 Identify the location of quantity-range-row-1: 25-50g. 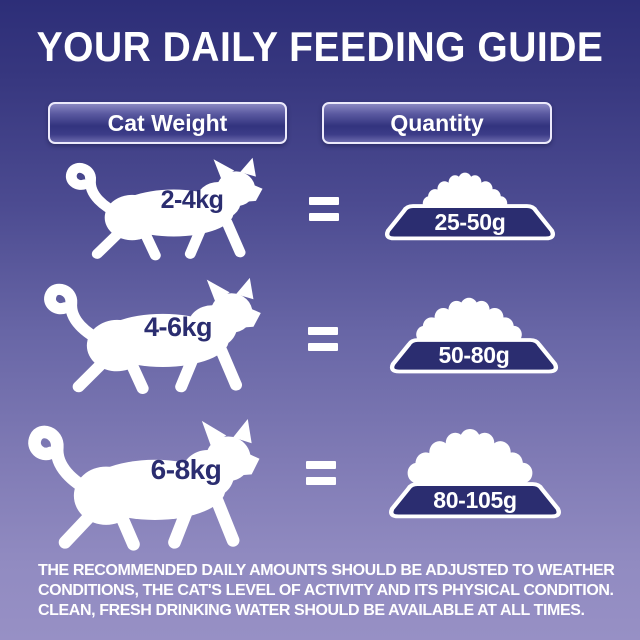
(470, 221).